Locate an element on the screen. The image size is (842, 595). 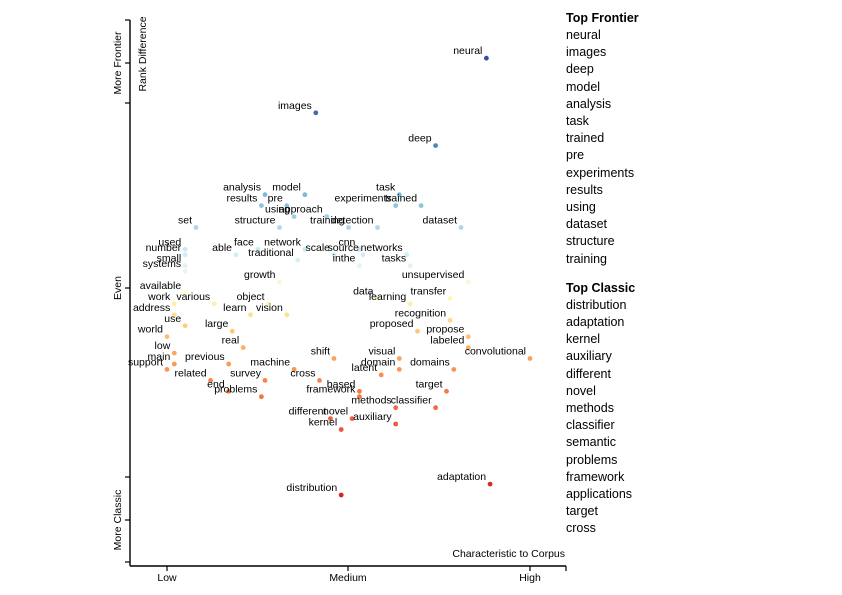
classic-term: adaptation is located at coordinates (595, 322).